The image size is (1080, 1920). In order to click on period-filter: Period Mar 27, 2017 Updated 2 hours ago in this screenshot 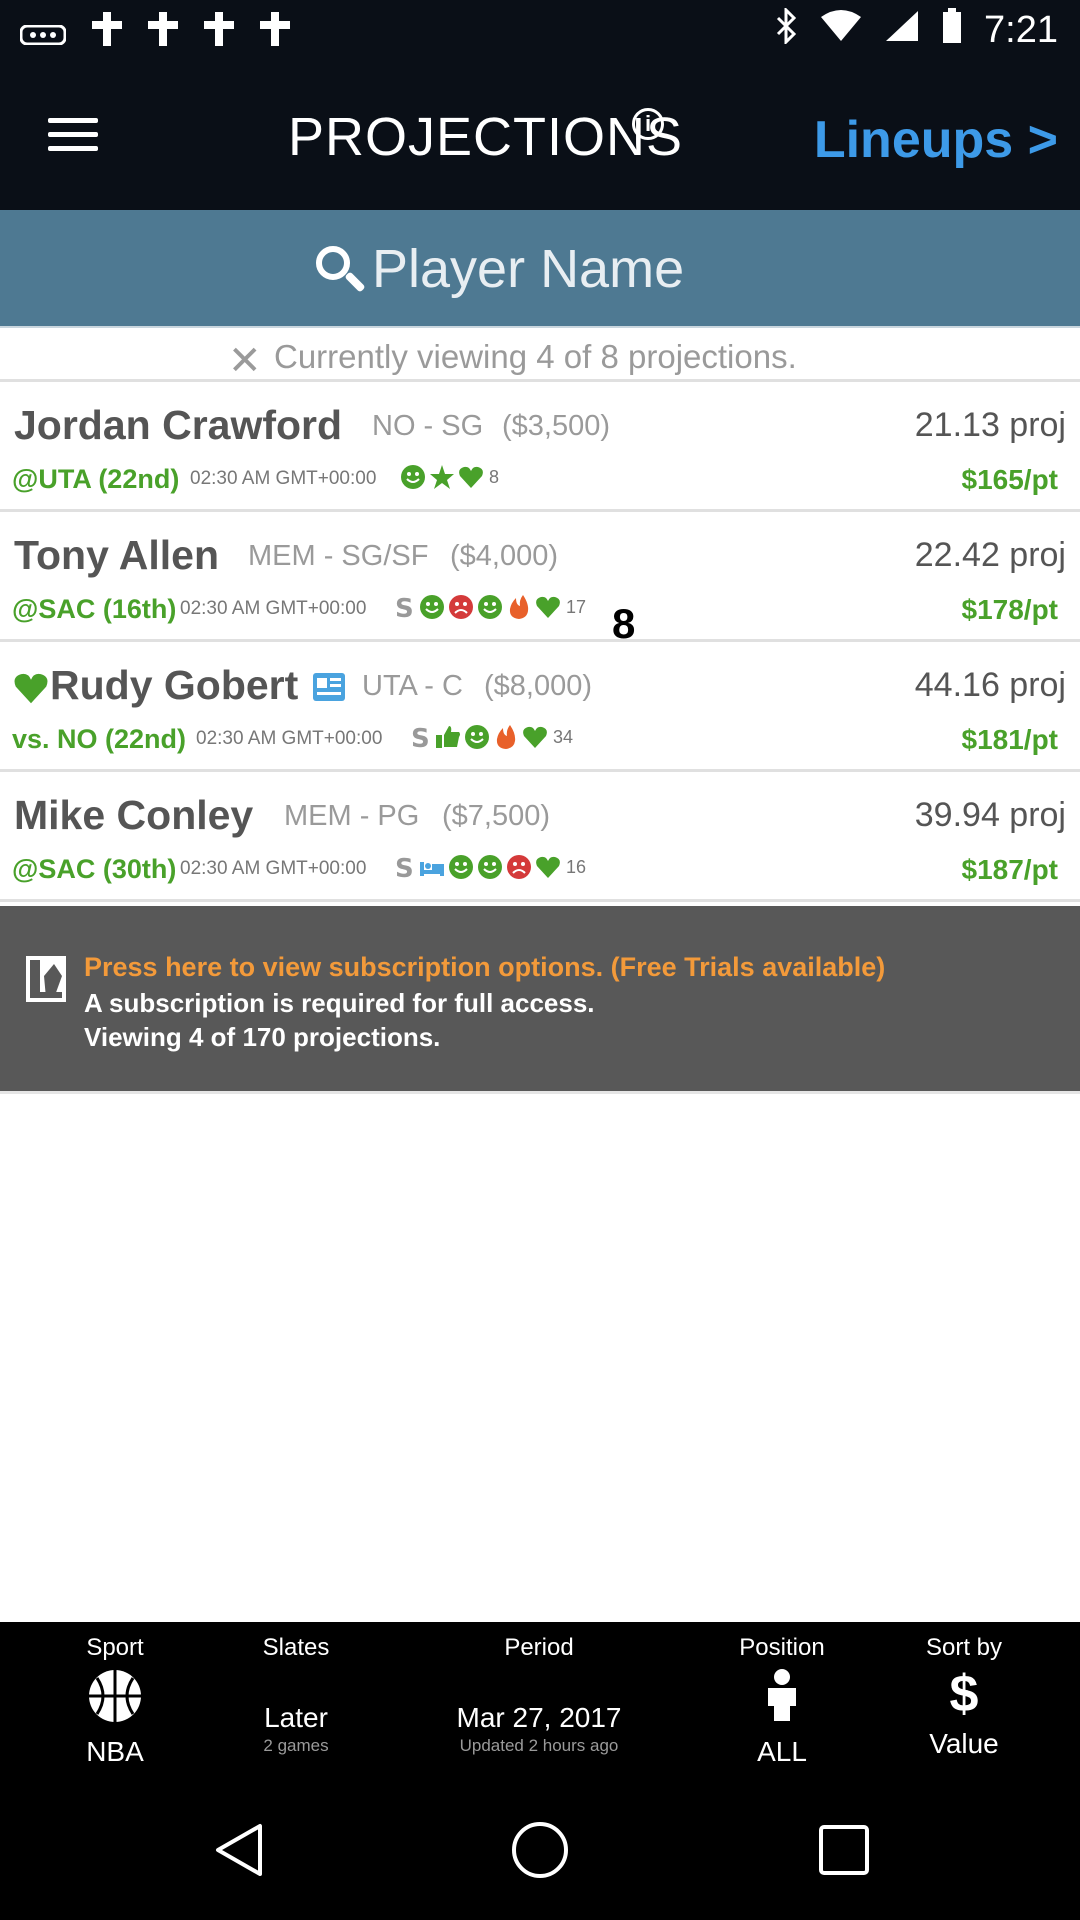, I will do `click(539, 1689)`.